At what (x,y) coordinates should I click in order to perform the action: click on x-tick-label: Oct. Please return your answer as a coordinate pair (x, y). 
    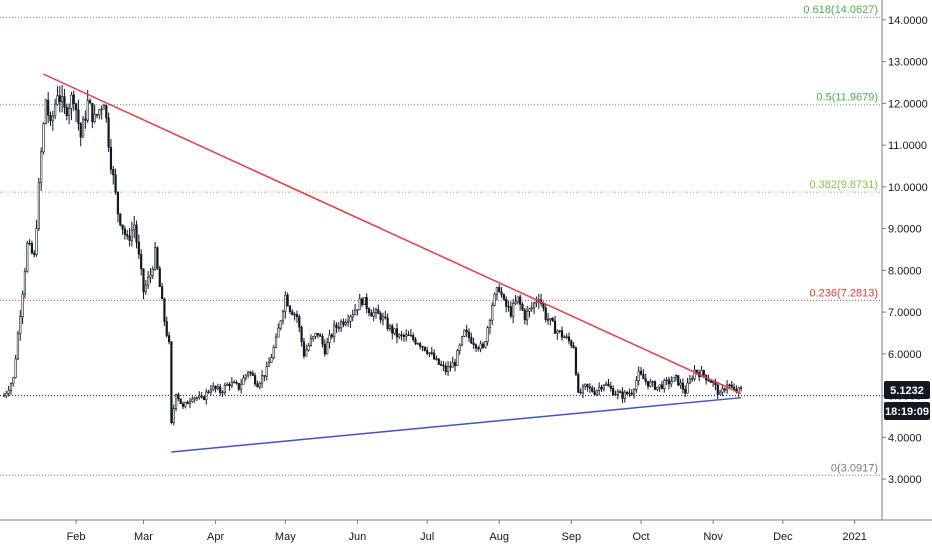
    Looking at the image, I should click on (640, 537).